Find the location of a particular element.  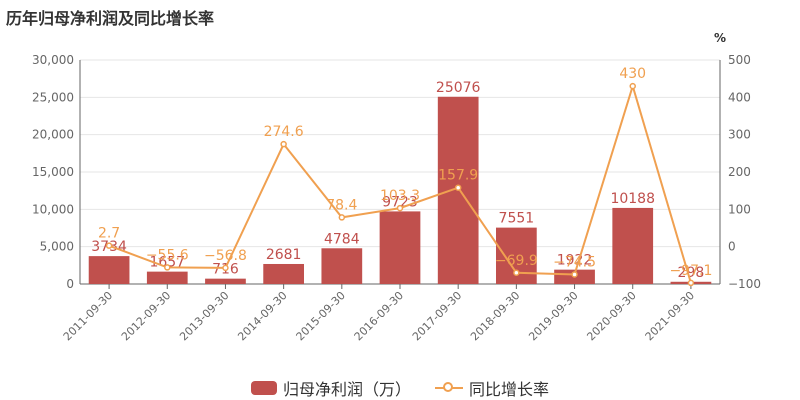

legend-item-net-profit: 归母净利润（万） is located at coordinates (330, 388).